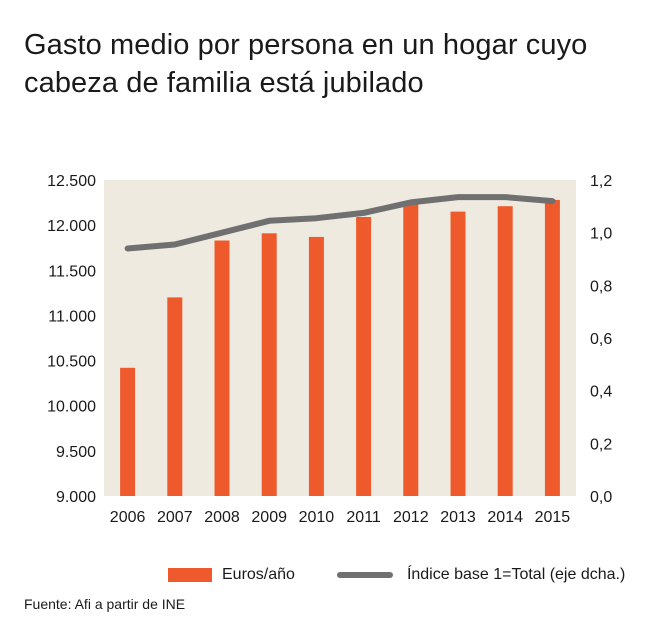  Describe the element at coordinates (105, 604) in the screenshot. I see `source-note: Fuente: Afi a partir de INE` at that location.